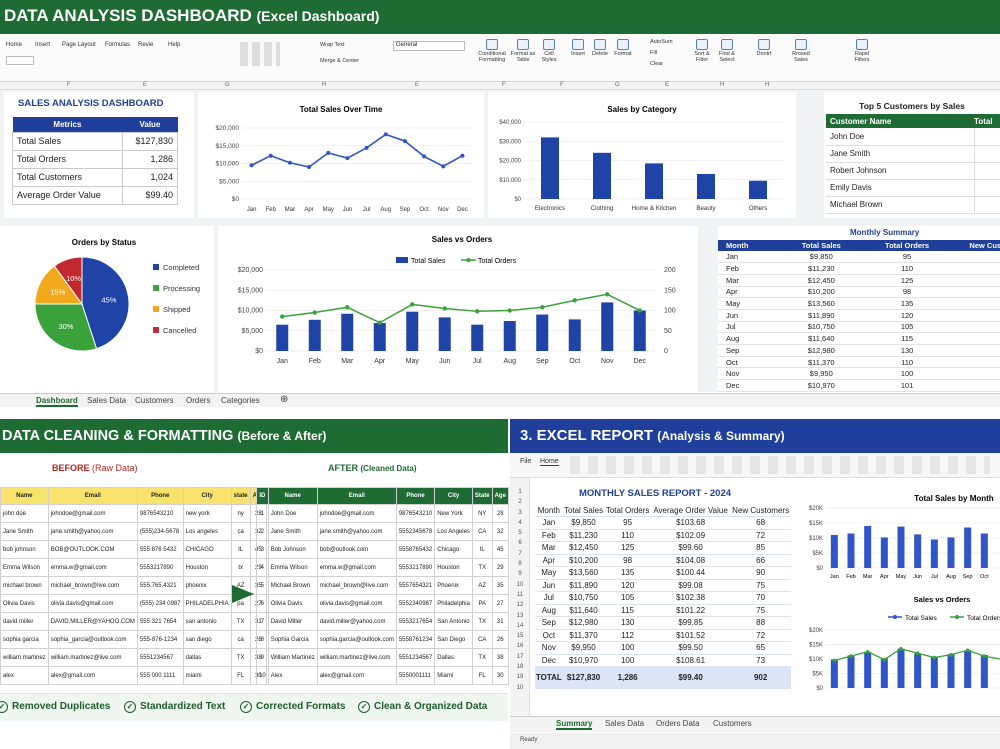 This screenshot has height=749, width=1000. Describe the element at coordinates (292, 675) in the screenshot. I see `after-cell: Alex` at that location.